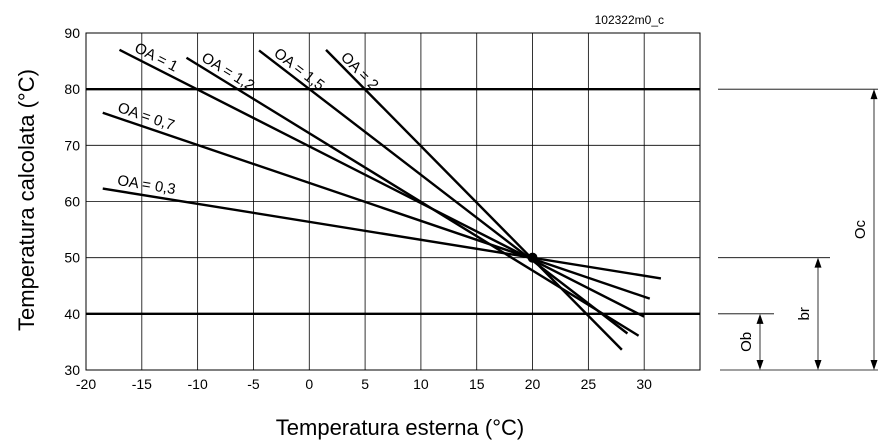  Describe the element at coordinates (798, 229) in the screenshot. I see `dimension-markers: Ob br Oc` at that location.